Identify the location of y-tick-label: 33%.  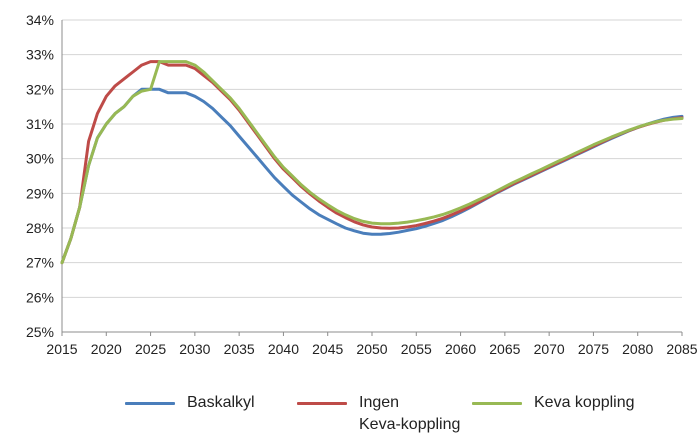
(40, 55).